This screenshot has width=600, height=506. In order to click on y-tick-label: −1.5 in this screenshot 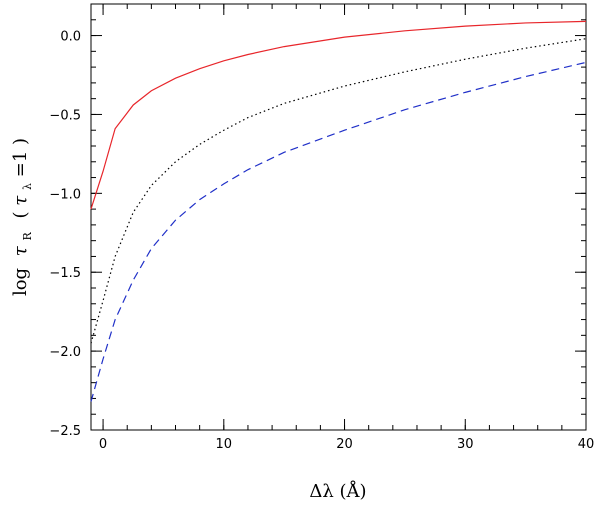, I will do `click(65, 273)`.